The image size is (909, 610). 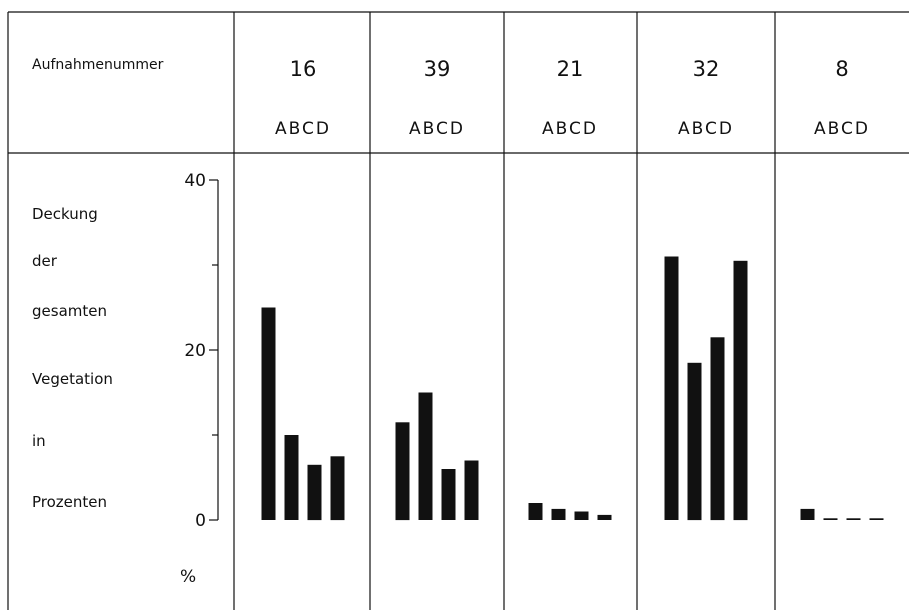 I want to click on group-headers: 16 ABCD 39 ABCD 21 ABCD 32 ABCD 8 ABCD, so click(x=572, y=98).